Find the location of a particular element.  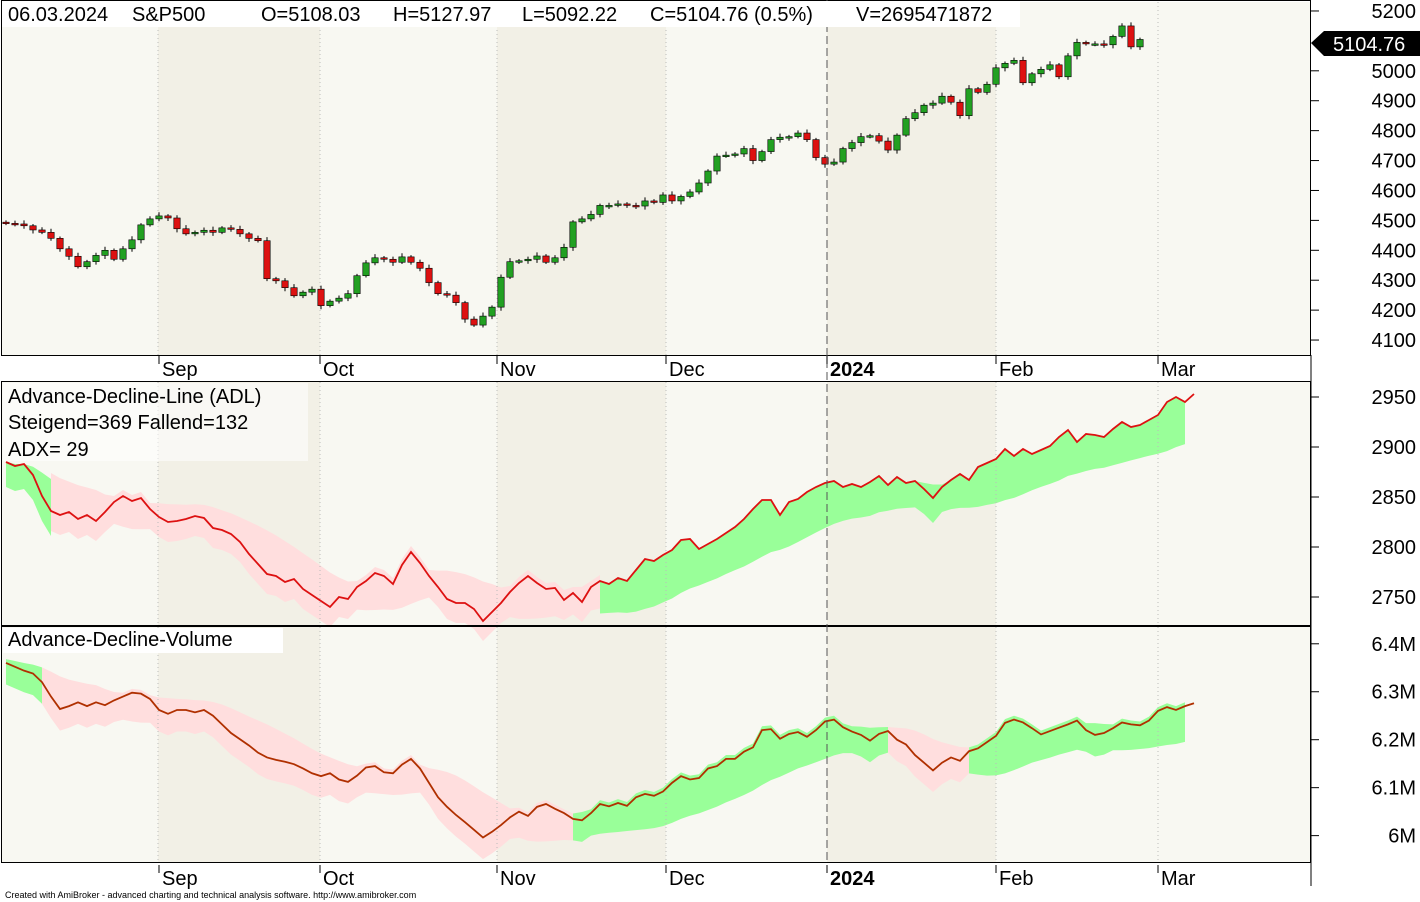

y-tick-label: 6.4M is located at coordinates (1394, 645).